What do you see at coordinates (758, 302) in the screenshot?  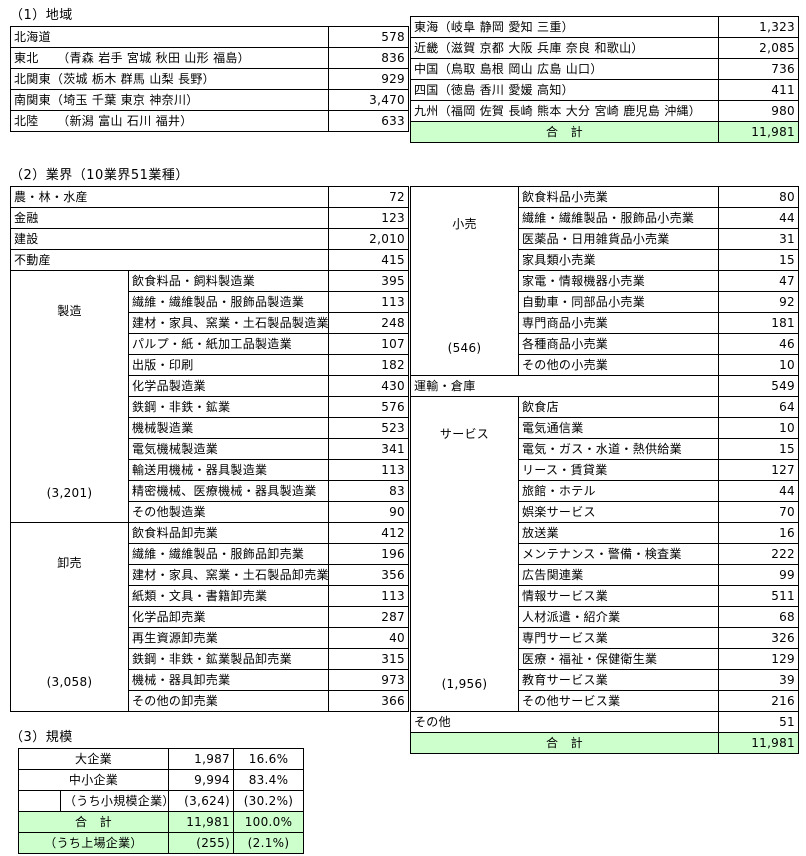 I see `industry-value: 92` at bounding box center [758, 302].